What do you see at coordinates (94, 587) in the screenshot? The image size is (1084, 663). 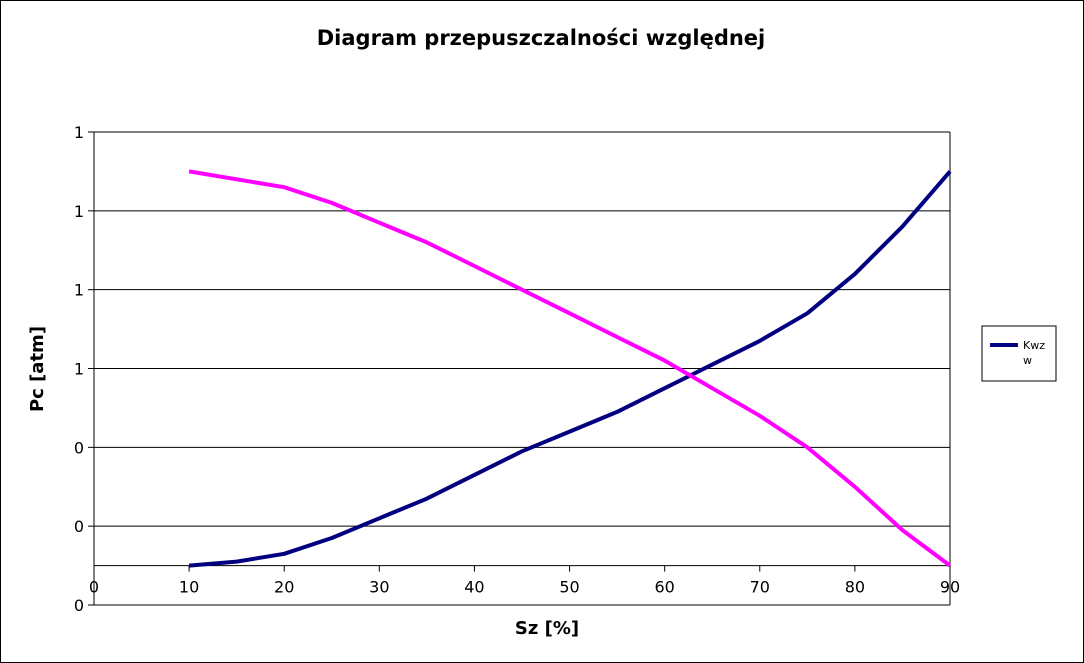 I see `x-tick-label: 0` at bounding box center [94, 587].